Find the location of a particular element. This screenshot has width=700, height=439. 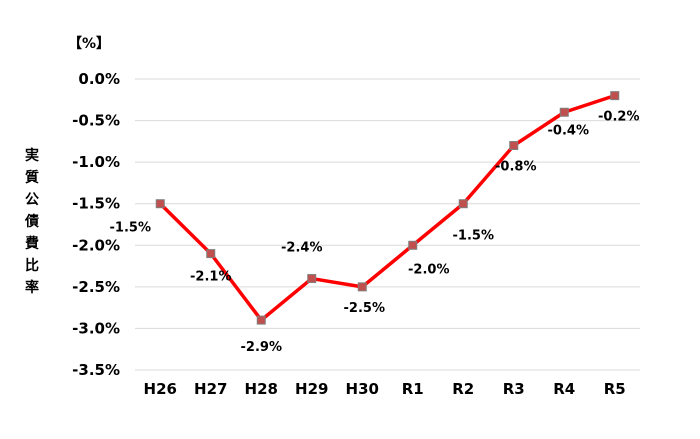

y-tick-label: -2.0% is located at coordinates (96, 245).